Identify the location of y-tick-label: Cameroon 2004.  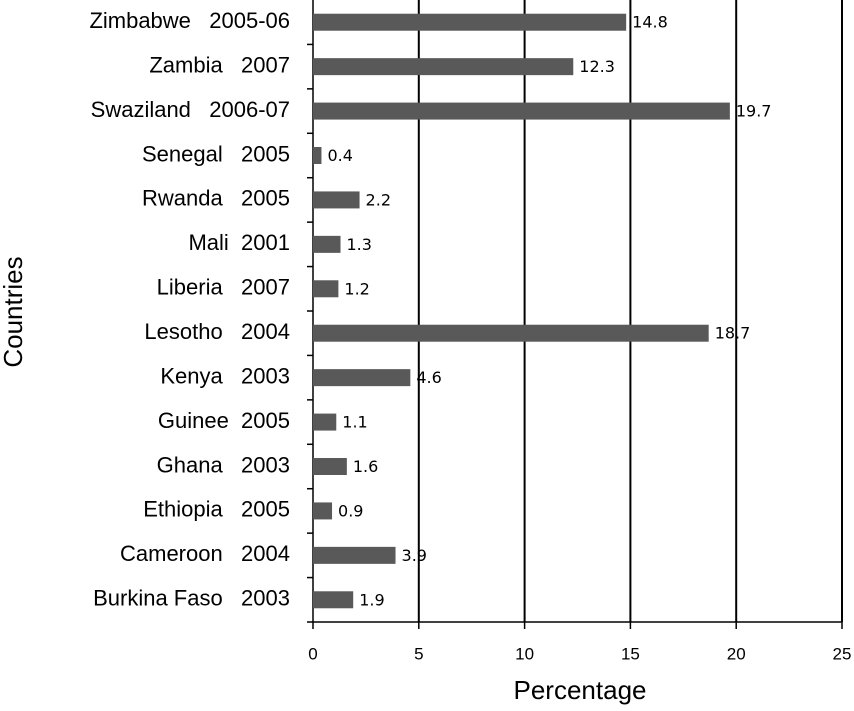
(205, 553).